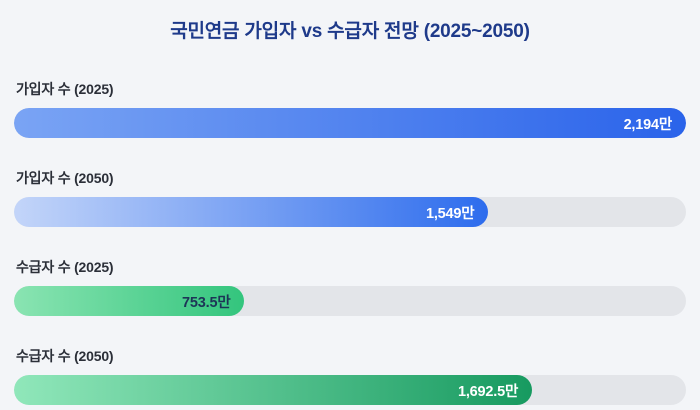 This screenshot has height=410, width=700. What do you see at coordinates (65, 178) in the screenshot?
I see `bar-label: 가입자 수 (2050)` at bounding box center [65, 178].